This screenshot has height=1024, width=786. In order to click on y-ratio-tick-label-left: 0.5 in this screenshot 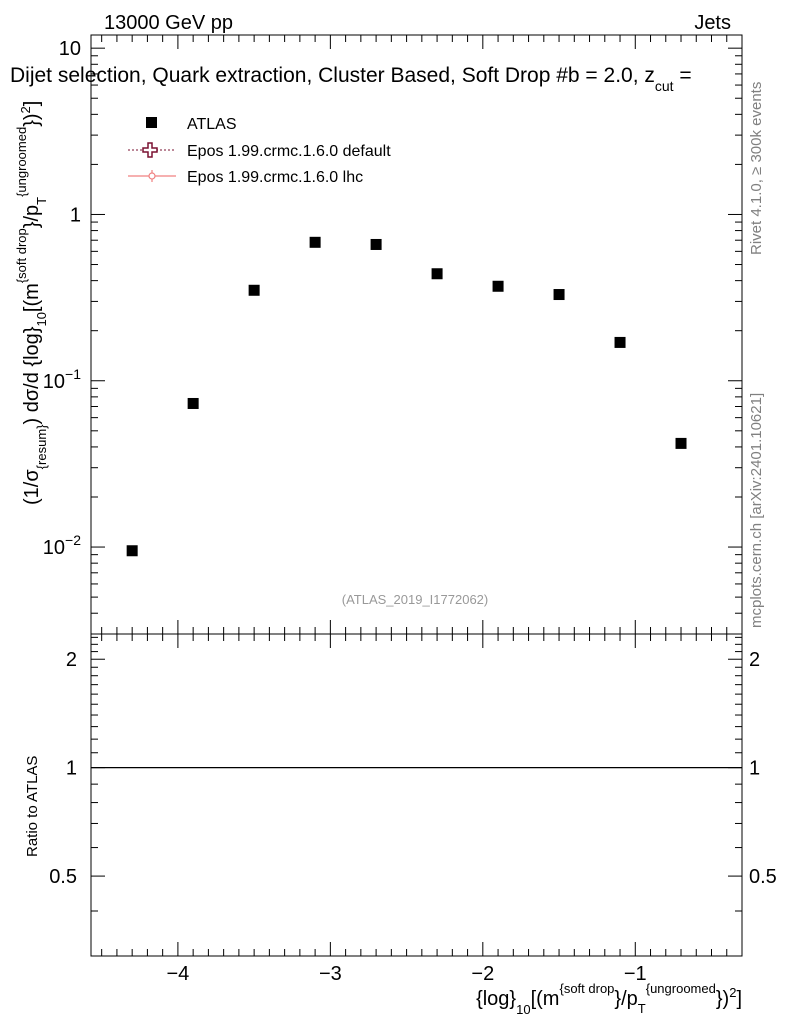, I will do `click(63, 877)`.